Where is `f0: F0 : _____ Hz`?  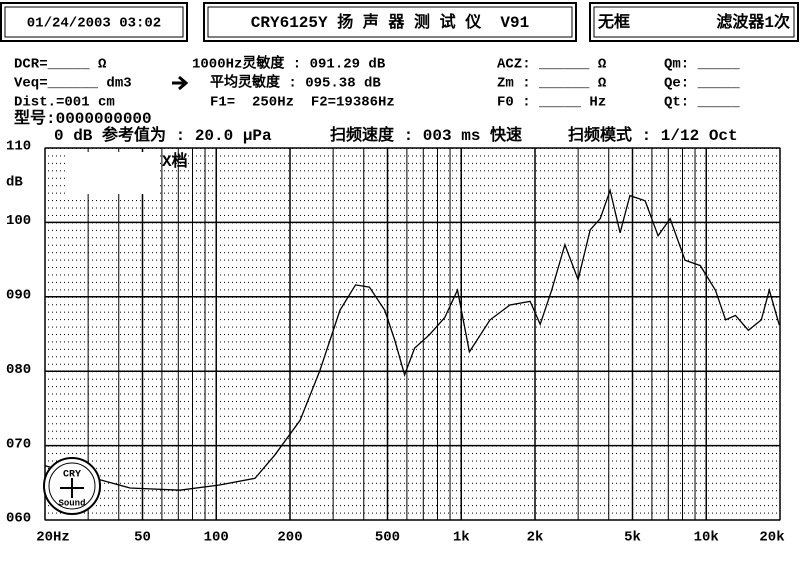 f0: F0 : _____ Hz is located at coordinates (551, 103).